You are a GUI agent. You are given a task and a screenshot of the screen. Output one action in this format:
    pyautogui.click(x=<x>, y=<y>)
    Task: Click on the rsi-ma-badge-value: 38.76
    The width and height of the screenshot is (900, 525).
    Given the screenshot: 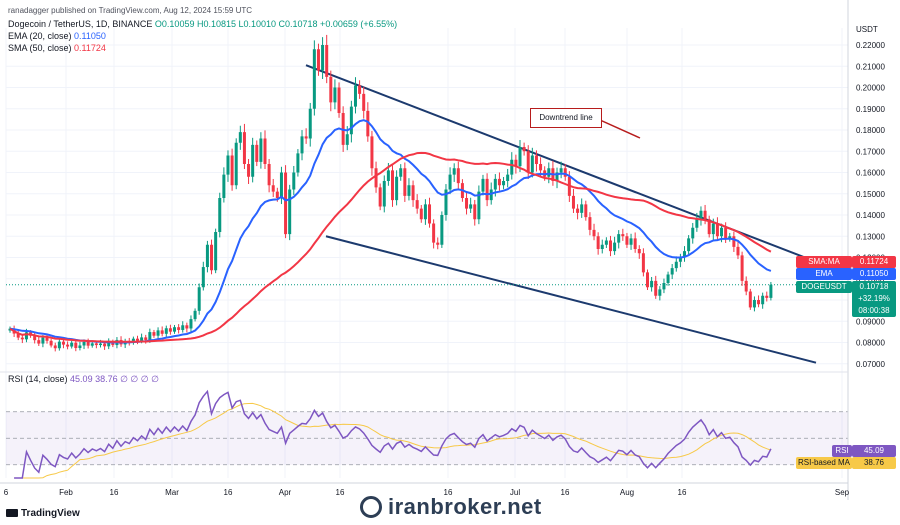 What is the action you would take?
    pyautogui.click(x=874, y=463)
    